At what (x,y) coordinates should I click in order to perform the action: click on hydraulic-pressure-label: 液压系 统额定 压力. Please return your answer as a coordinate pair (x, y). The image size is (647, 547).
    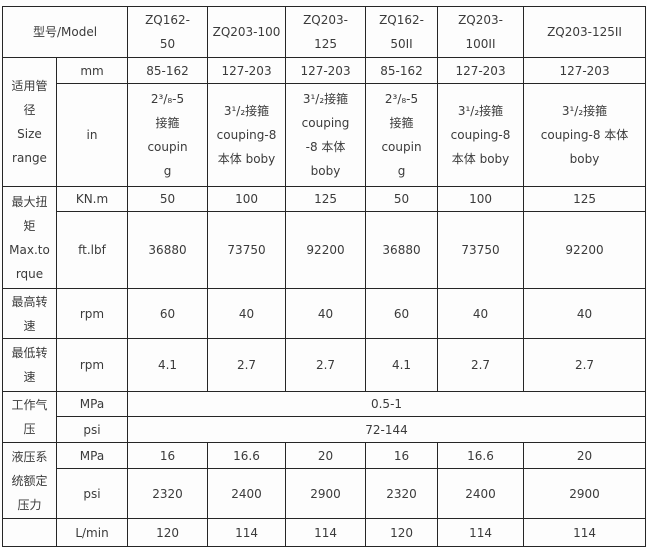
    Looking at the image, I should click on (29, 480).